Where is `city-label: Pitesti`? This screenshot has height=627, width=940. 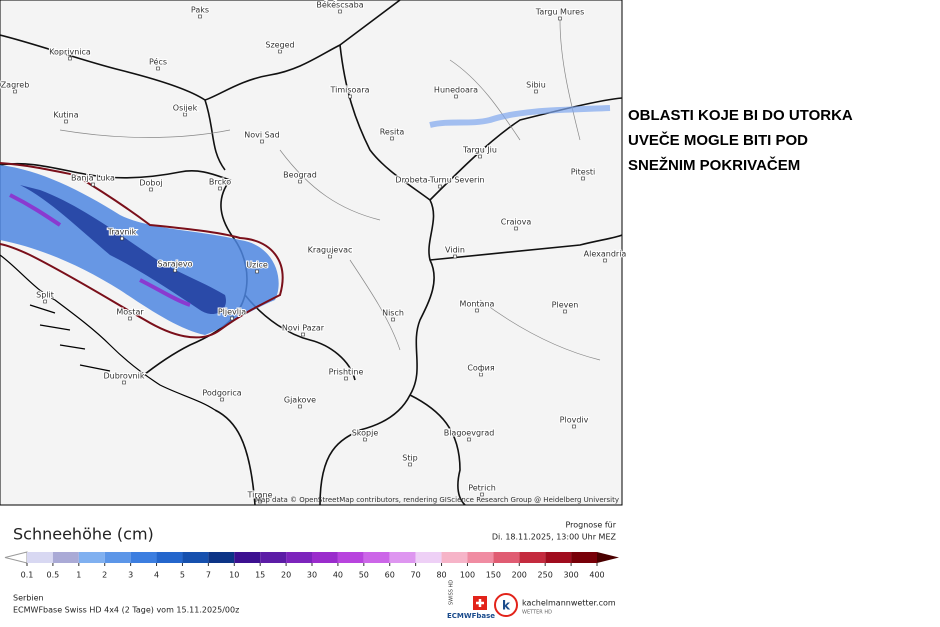 city-label: Pitesti is located at coordinates (583, 172).